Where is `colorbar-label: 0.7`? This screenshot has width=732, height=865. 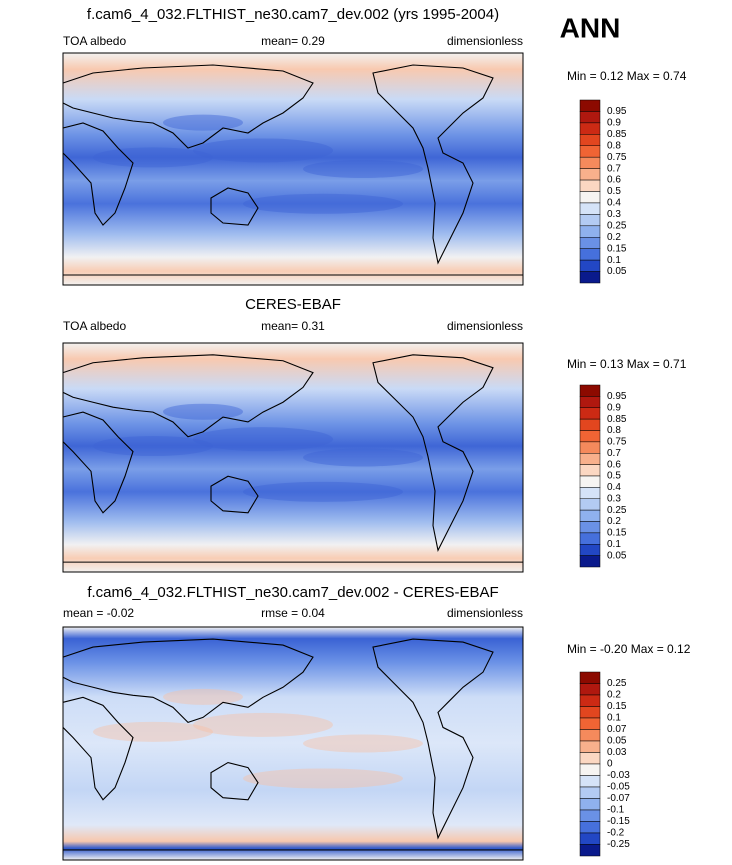 colorbar-label: 0.7 is located at coordinates (614, 168).